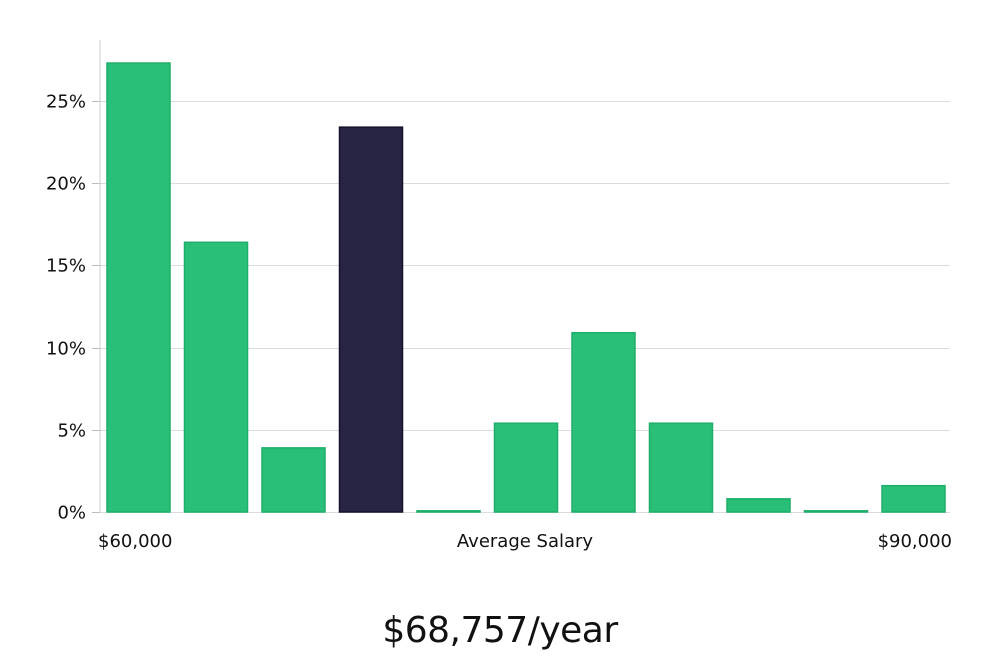 This screenshot has height=660, width=1000. Describe the element at coordinates (371, 319) in the screenshot. I see `bar-highlighted` at that location.